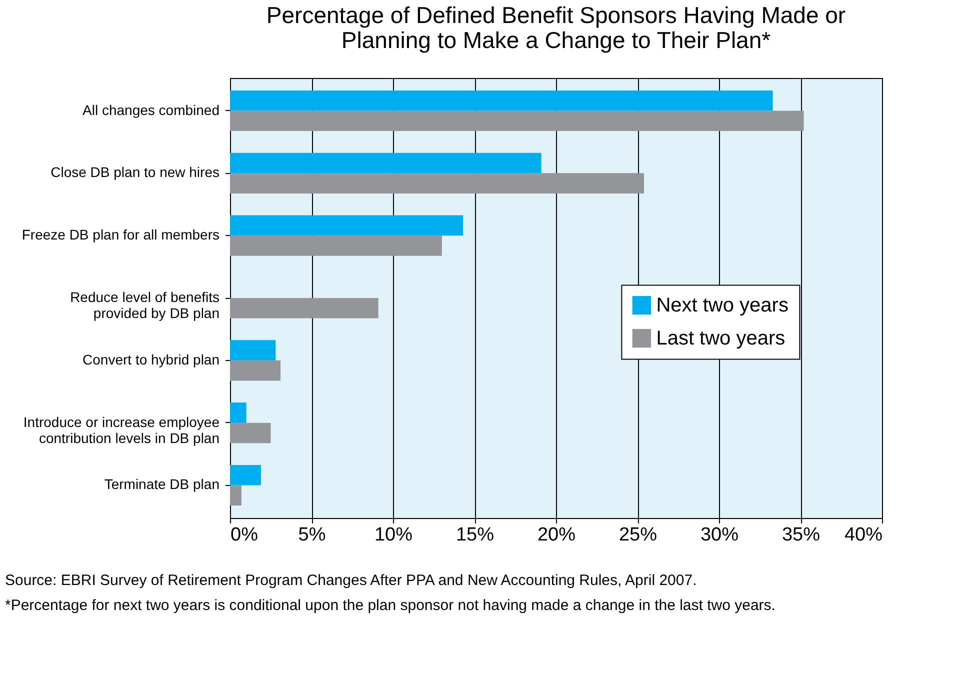  Describe the element at coordinates (475, 535) in the screenshot. I see `x-tick-label: 15%` at that location.